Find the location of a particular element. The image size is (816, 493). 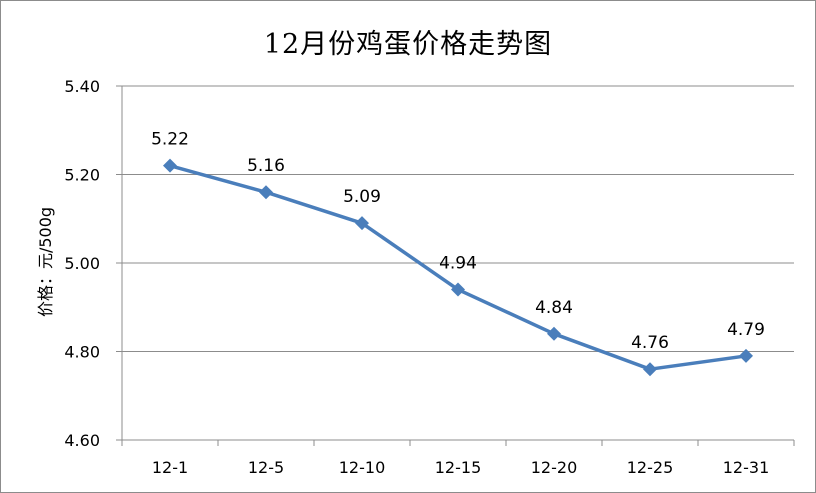

data-label: 5.16 is located at coordinates (266, 166).